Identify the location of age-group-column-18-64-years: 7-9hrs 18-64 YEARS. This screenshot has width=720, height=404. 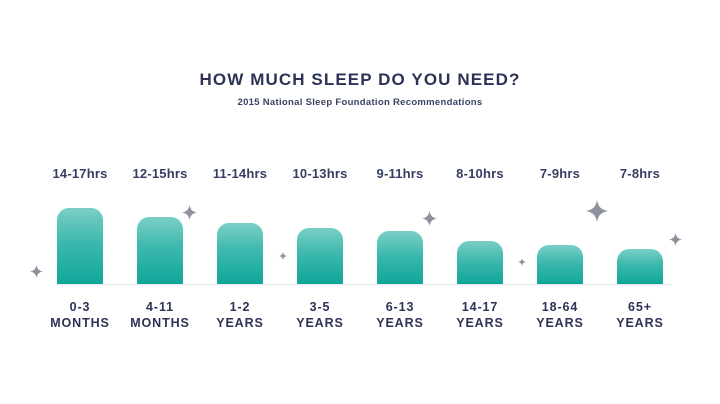
(560, 248).